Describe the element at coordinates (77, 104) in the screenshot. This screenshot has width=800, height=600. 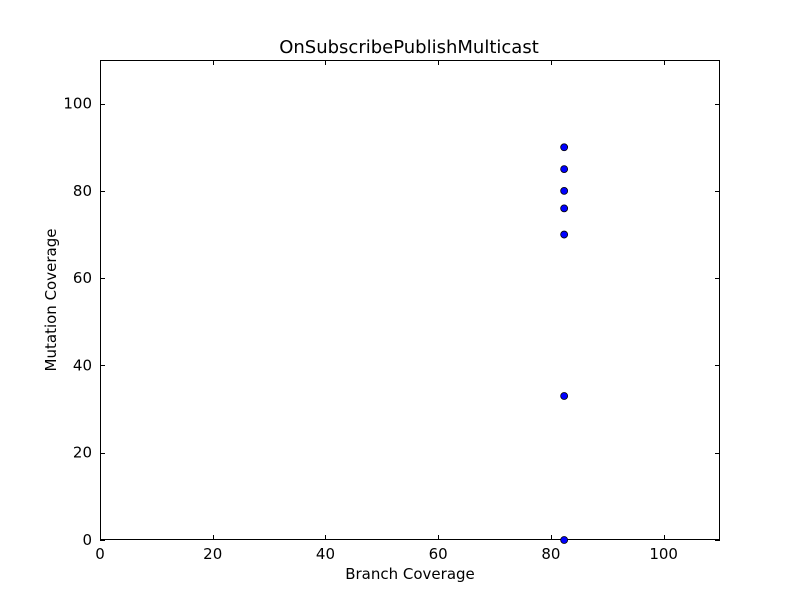
I see `y-tick-label: 100` at that location.